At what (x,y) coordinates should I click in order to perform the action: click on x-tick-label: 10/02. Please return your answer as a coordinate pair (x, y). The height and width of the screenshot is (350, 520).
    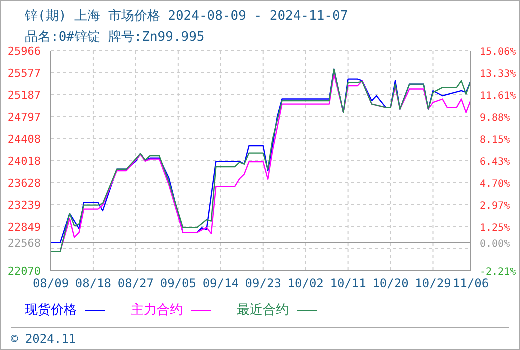
    Looking at the image, I should click on (306, 283).